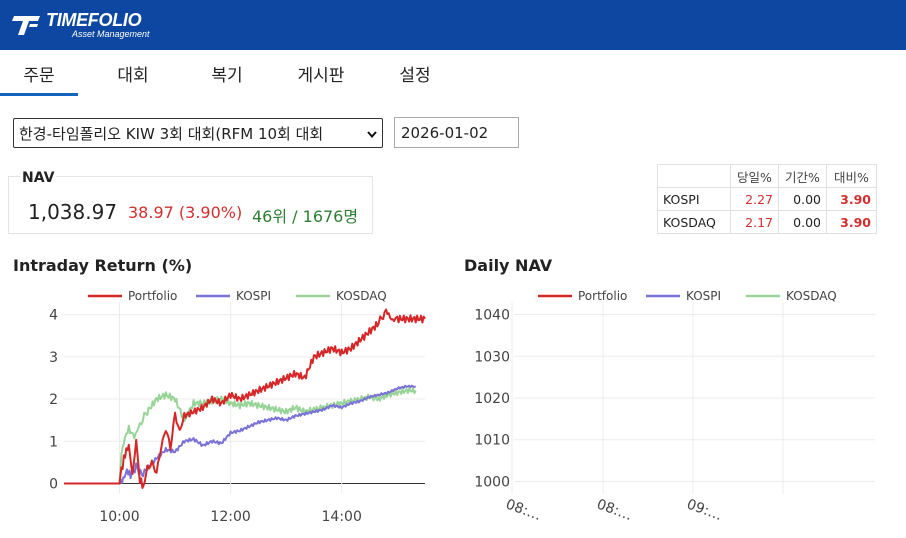 The width and height of the screenshot is (906, 538). I want to click on contest-select: 한경-타임폴리오 KIW 3회 대회(RFM 10회 대회, so click(198, 133).